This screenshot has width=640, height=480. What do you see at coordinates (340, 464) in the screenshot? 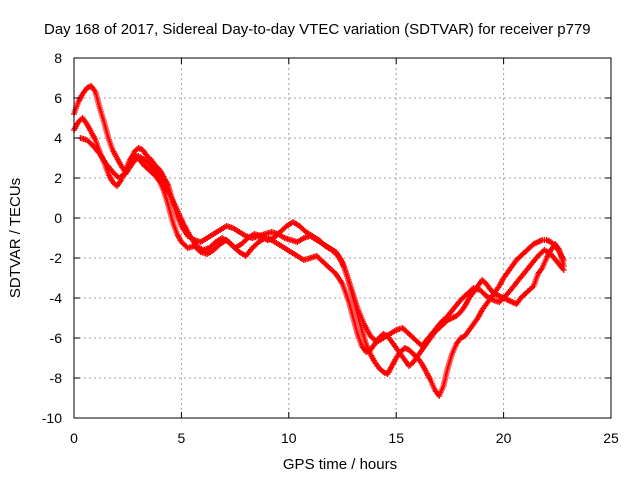
I see `x-axis-label: GPS time / hours` at bounding box center [340, 464].